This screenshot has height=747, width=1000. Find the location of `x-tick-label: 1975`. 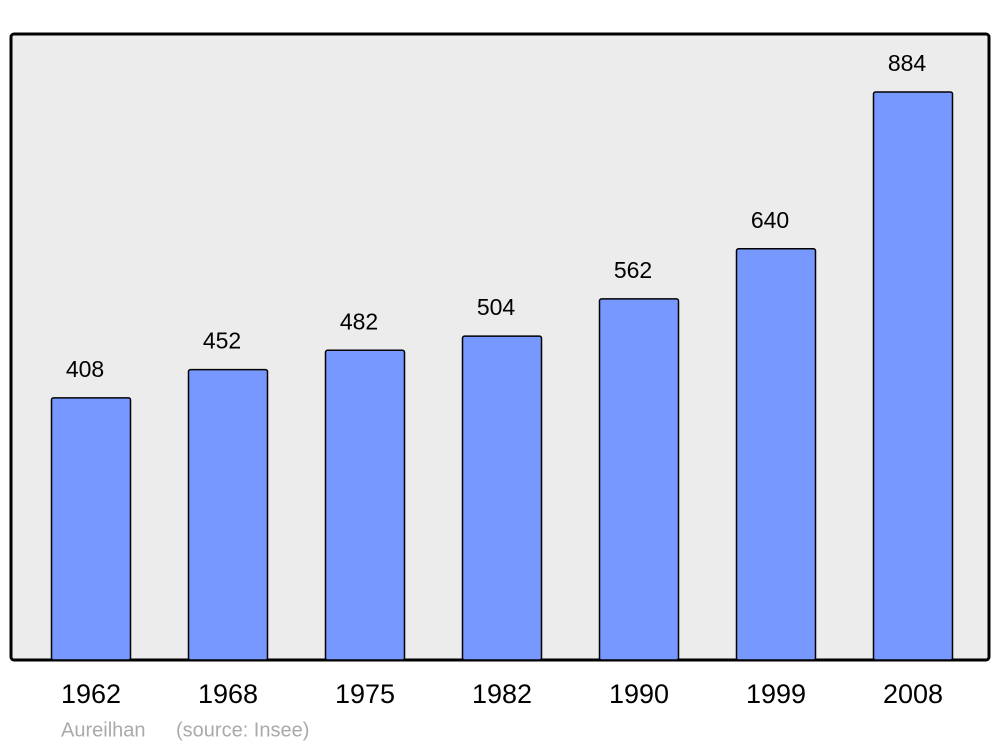

x-tick-label: 1975 is located at coordinates (365, 694).